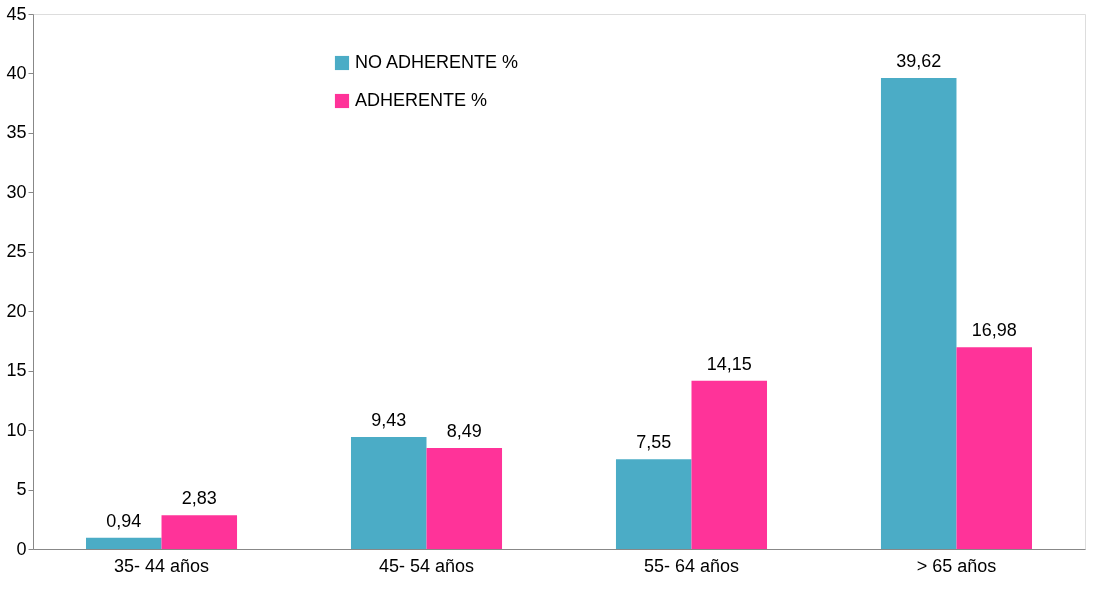 Image resolution: width=1110 pixels, height=598 pixels. I want to click on legend-label: NO ADHERENTE %, so click(437, 62).